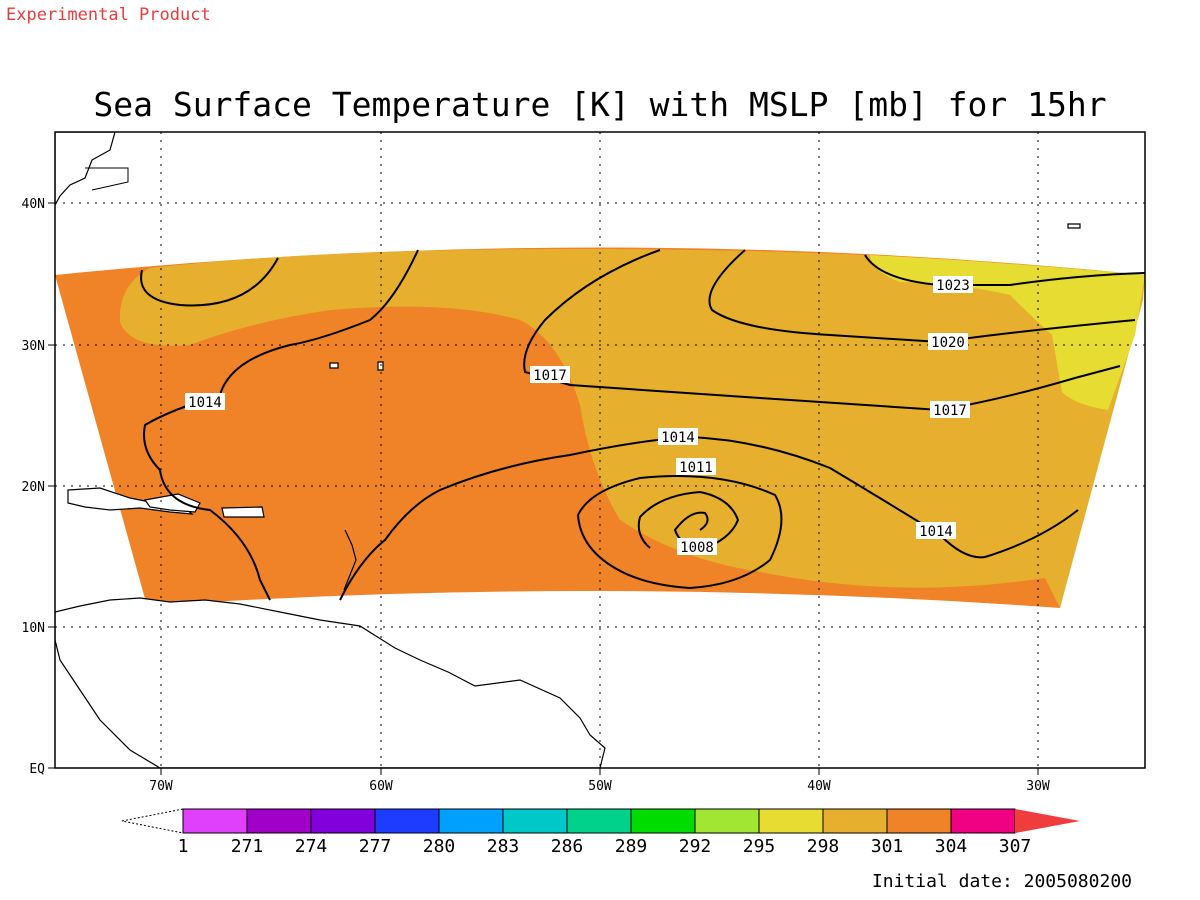 The image size is (1200, 900). I want to click on longitude-axis: 70W 60W 50W 40W 30W, so click(599, 781).